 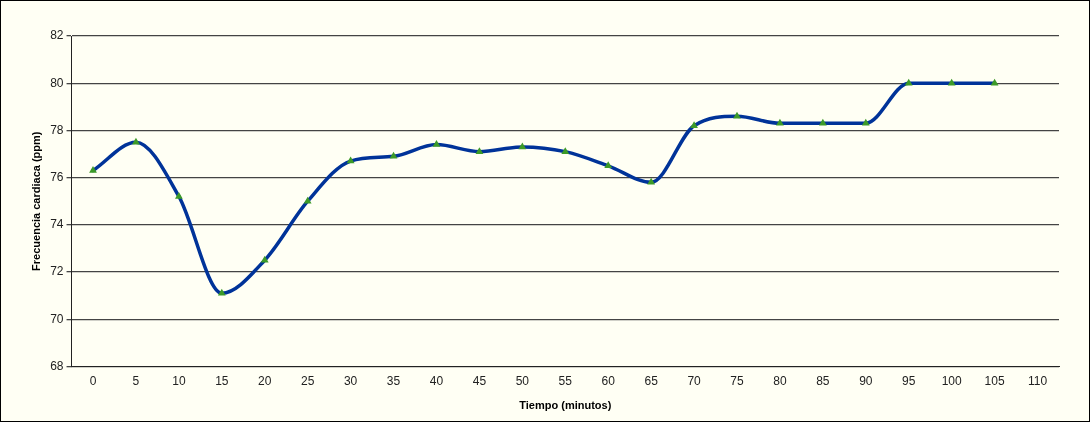 What do you see at coordinates (994, 380) in the screenshot?
I see `x-tick-label: 105` at bounding box center [994, 380].